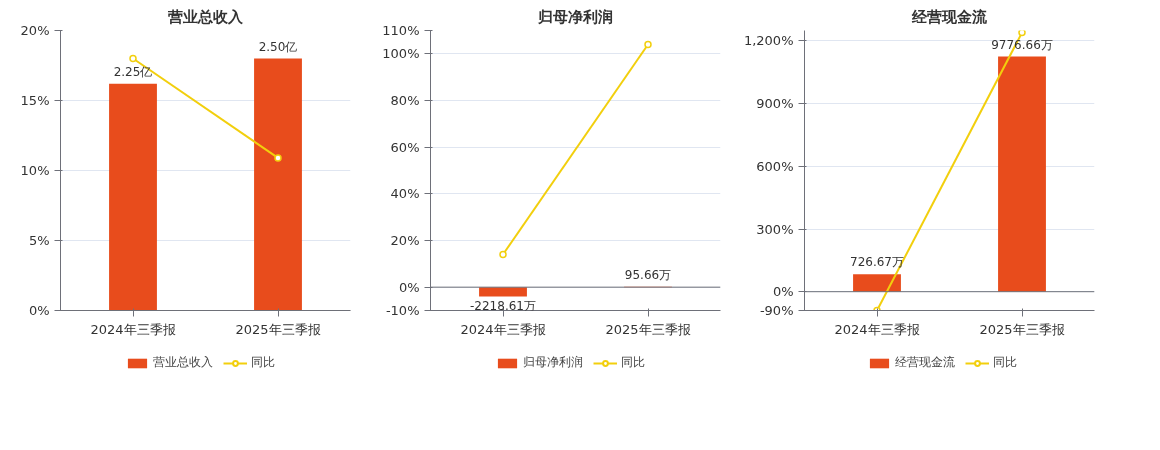 Image resolution: width=1160 pixels, height=450 pixels. What do you see at coordinates (405, 194) in the screenshot?
I see `y-tick-label: 40%` at bounding box center [405, 194].